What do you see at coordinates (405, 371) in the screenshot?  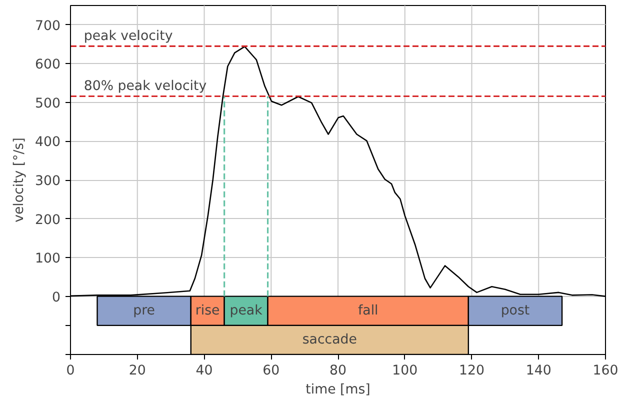 I see `x-tick-label: 100` at bounding box center [405, 371].